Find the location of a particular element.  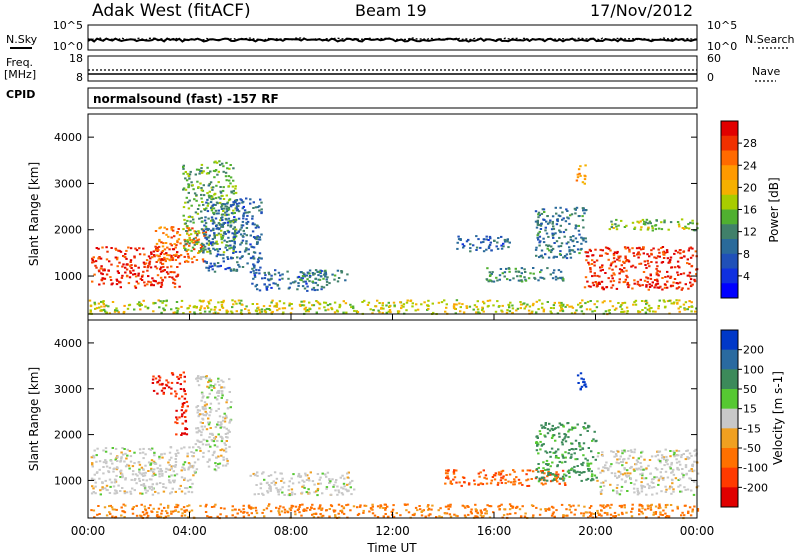

colorbar-swatch is located at coordinates (729, 291).